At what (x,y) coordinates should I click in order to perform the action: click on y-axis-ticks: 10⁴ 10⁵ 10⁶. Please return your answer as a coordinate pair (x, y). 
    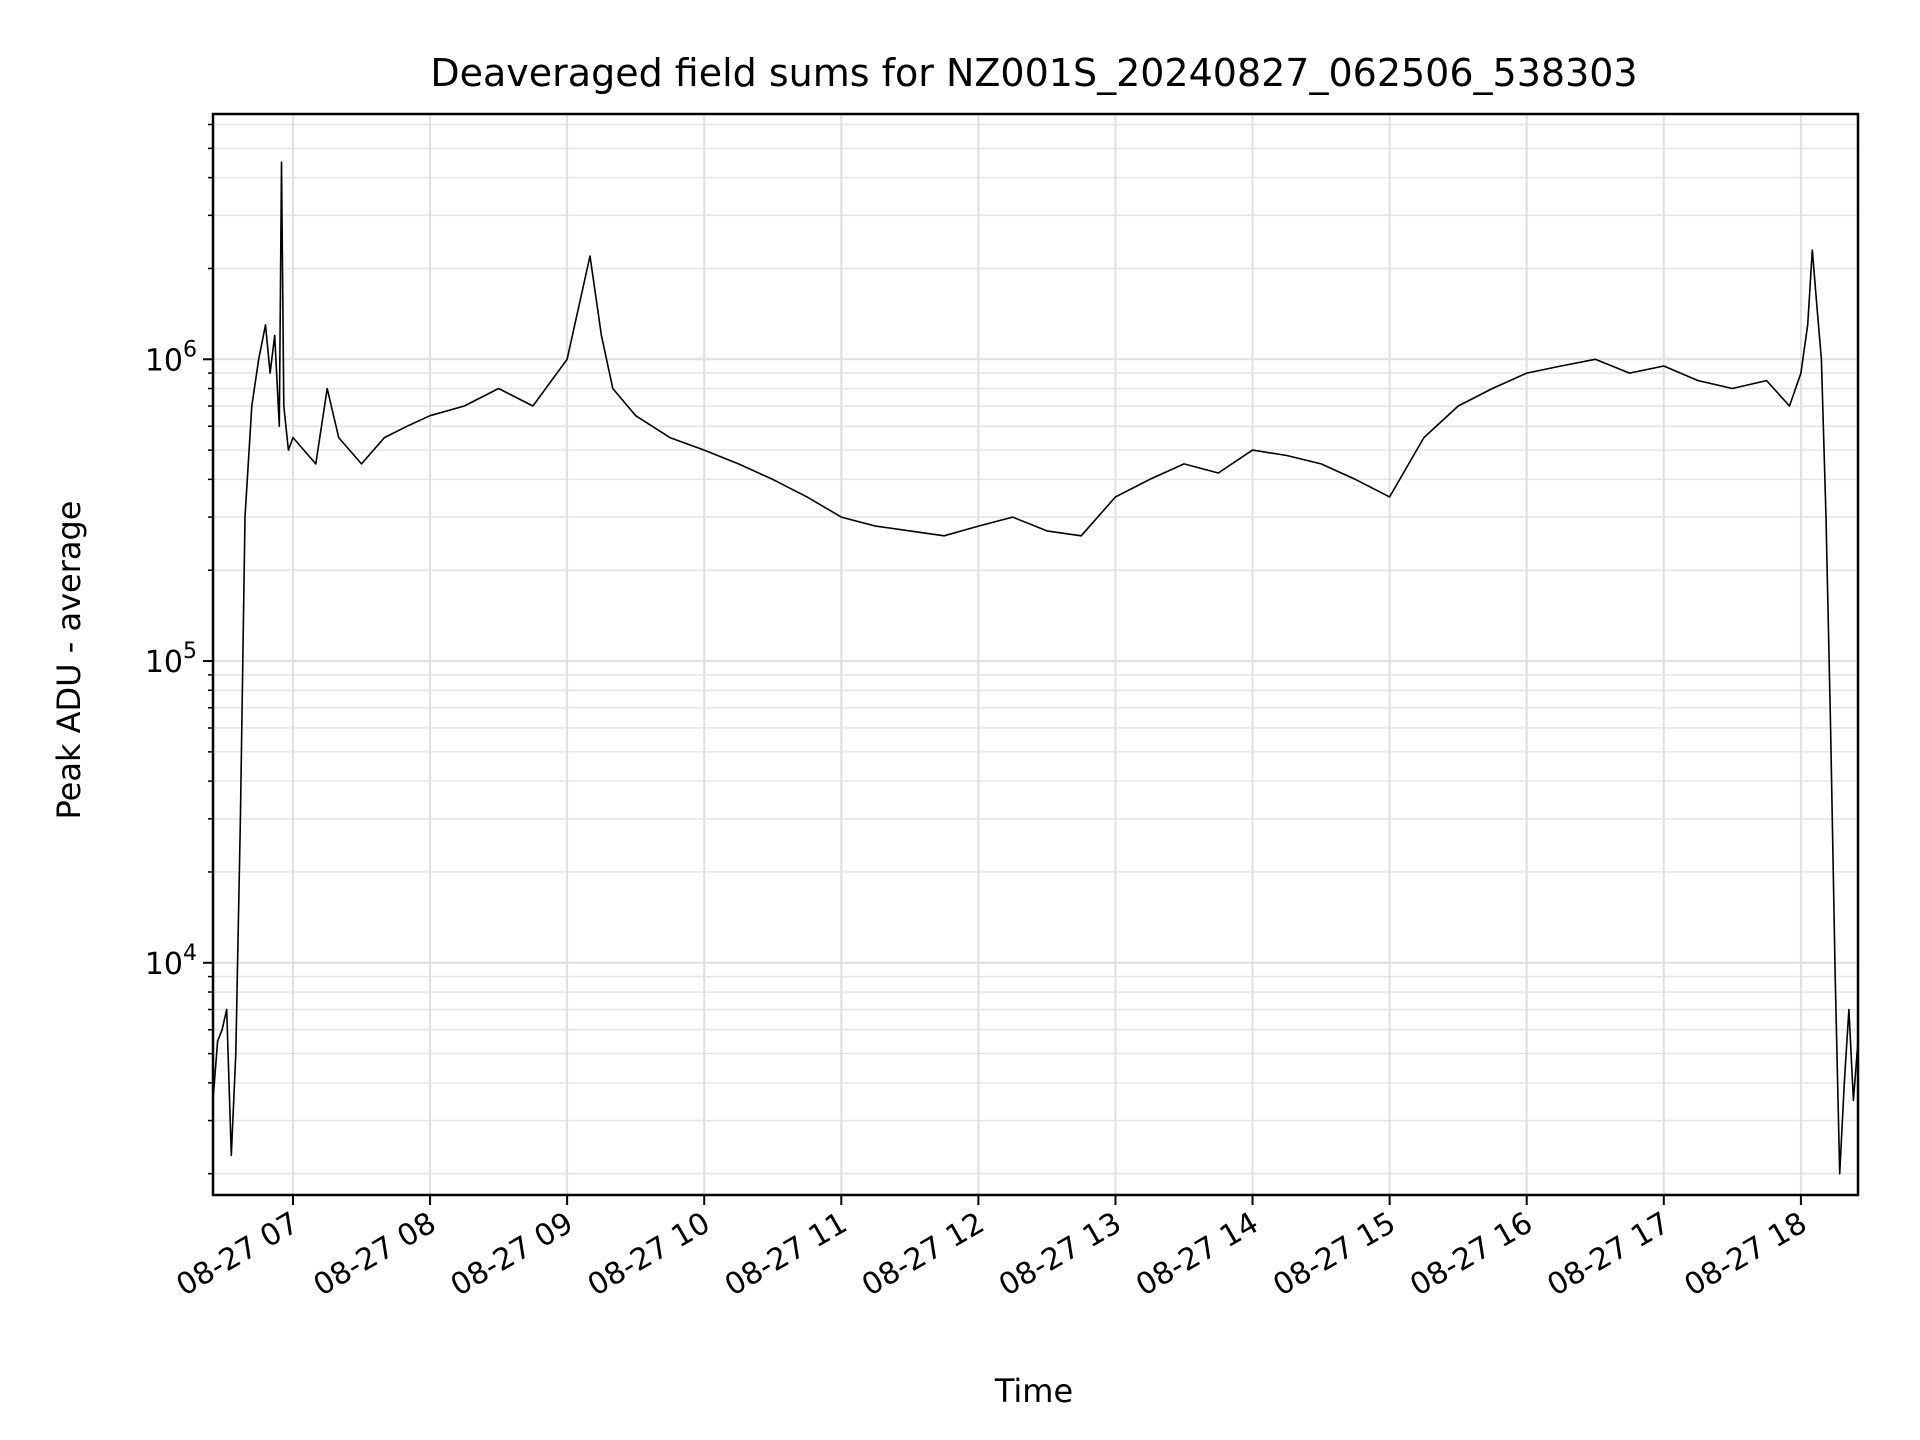
    Looking at the image, I should click on (179, 649).